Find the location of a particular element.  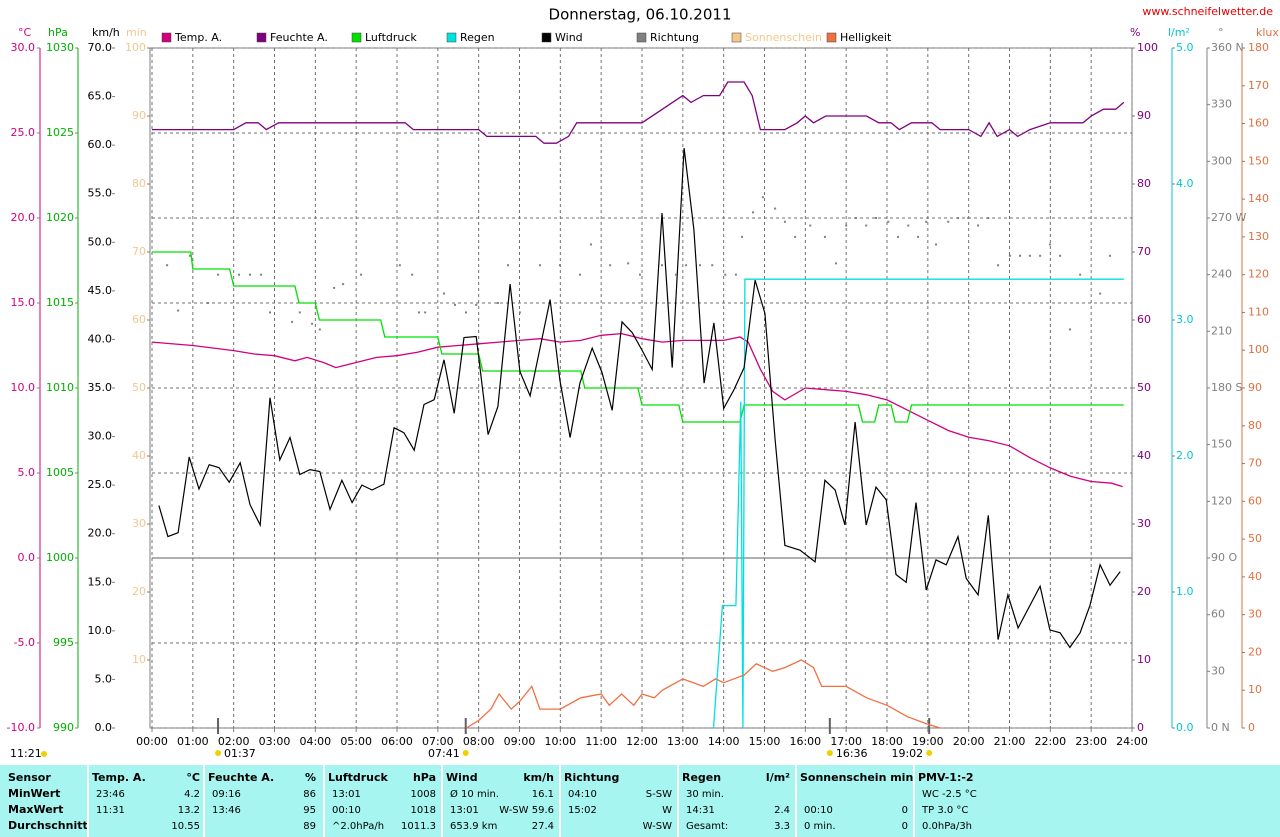

y-tick-label: 150 is located at coordinates (1221, 444).